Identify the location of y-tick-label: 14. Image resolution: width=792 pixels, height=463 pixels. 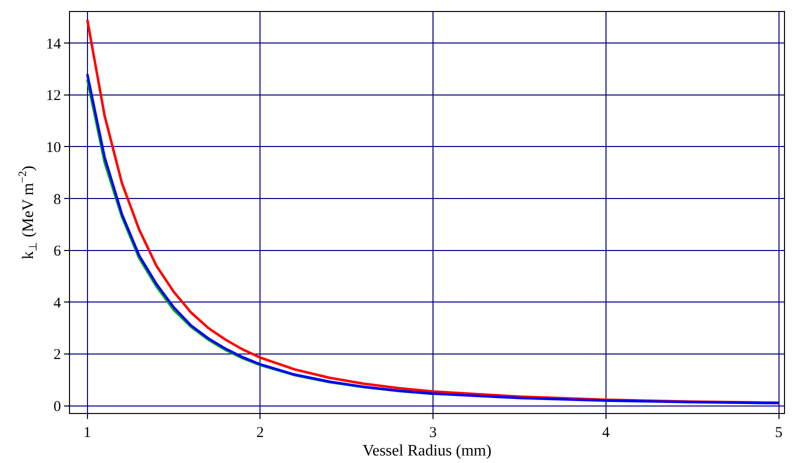
(54, 44).